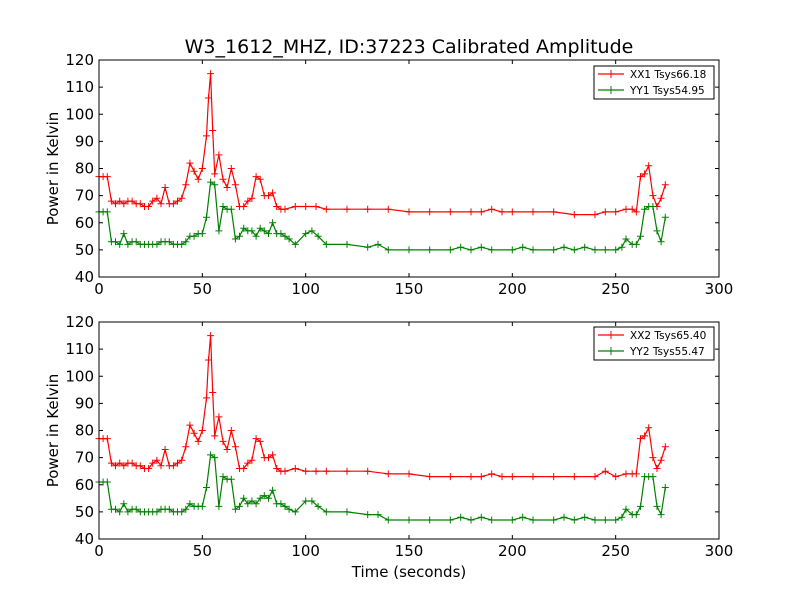 This screenshot has width=800, height=600. I want to click on x-axis-label: Time (seconds), so click(409, 572).